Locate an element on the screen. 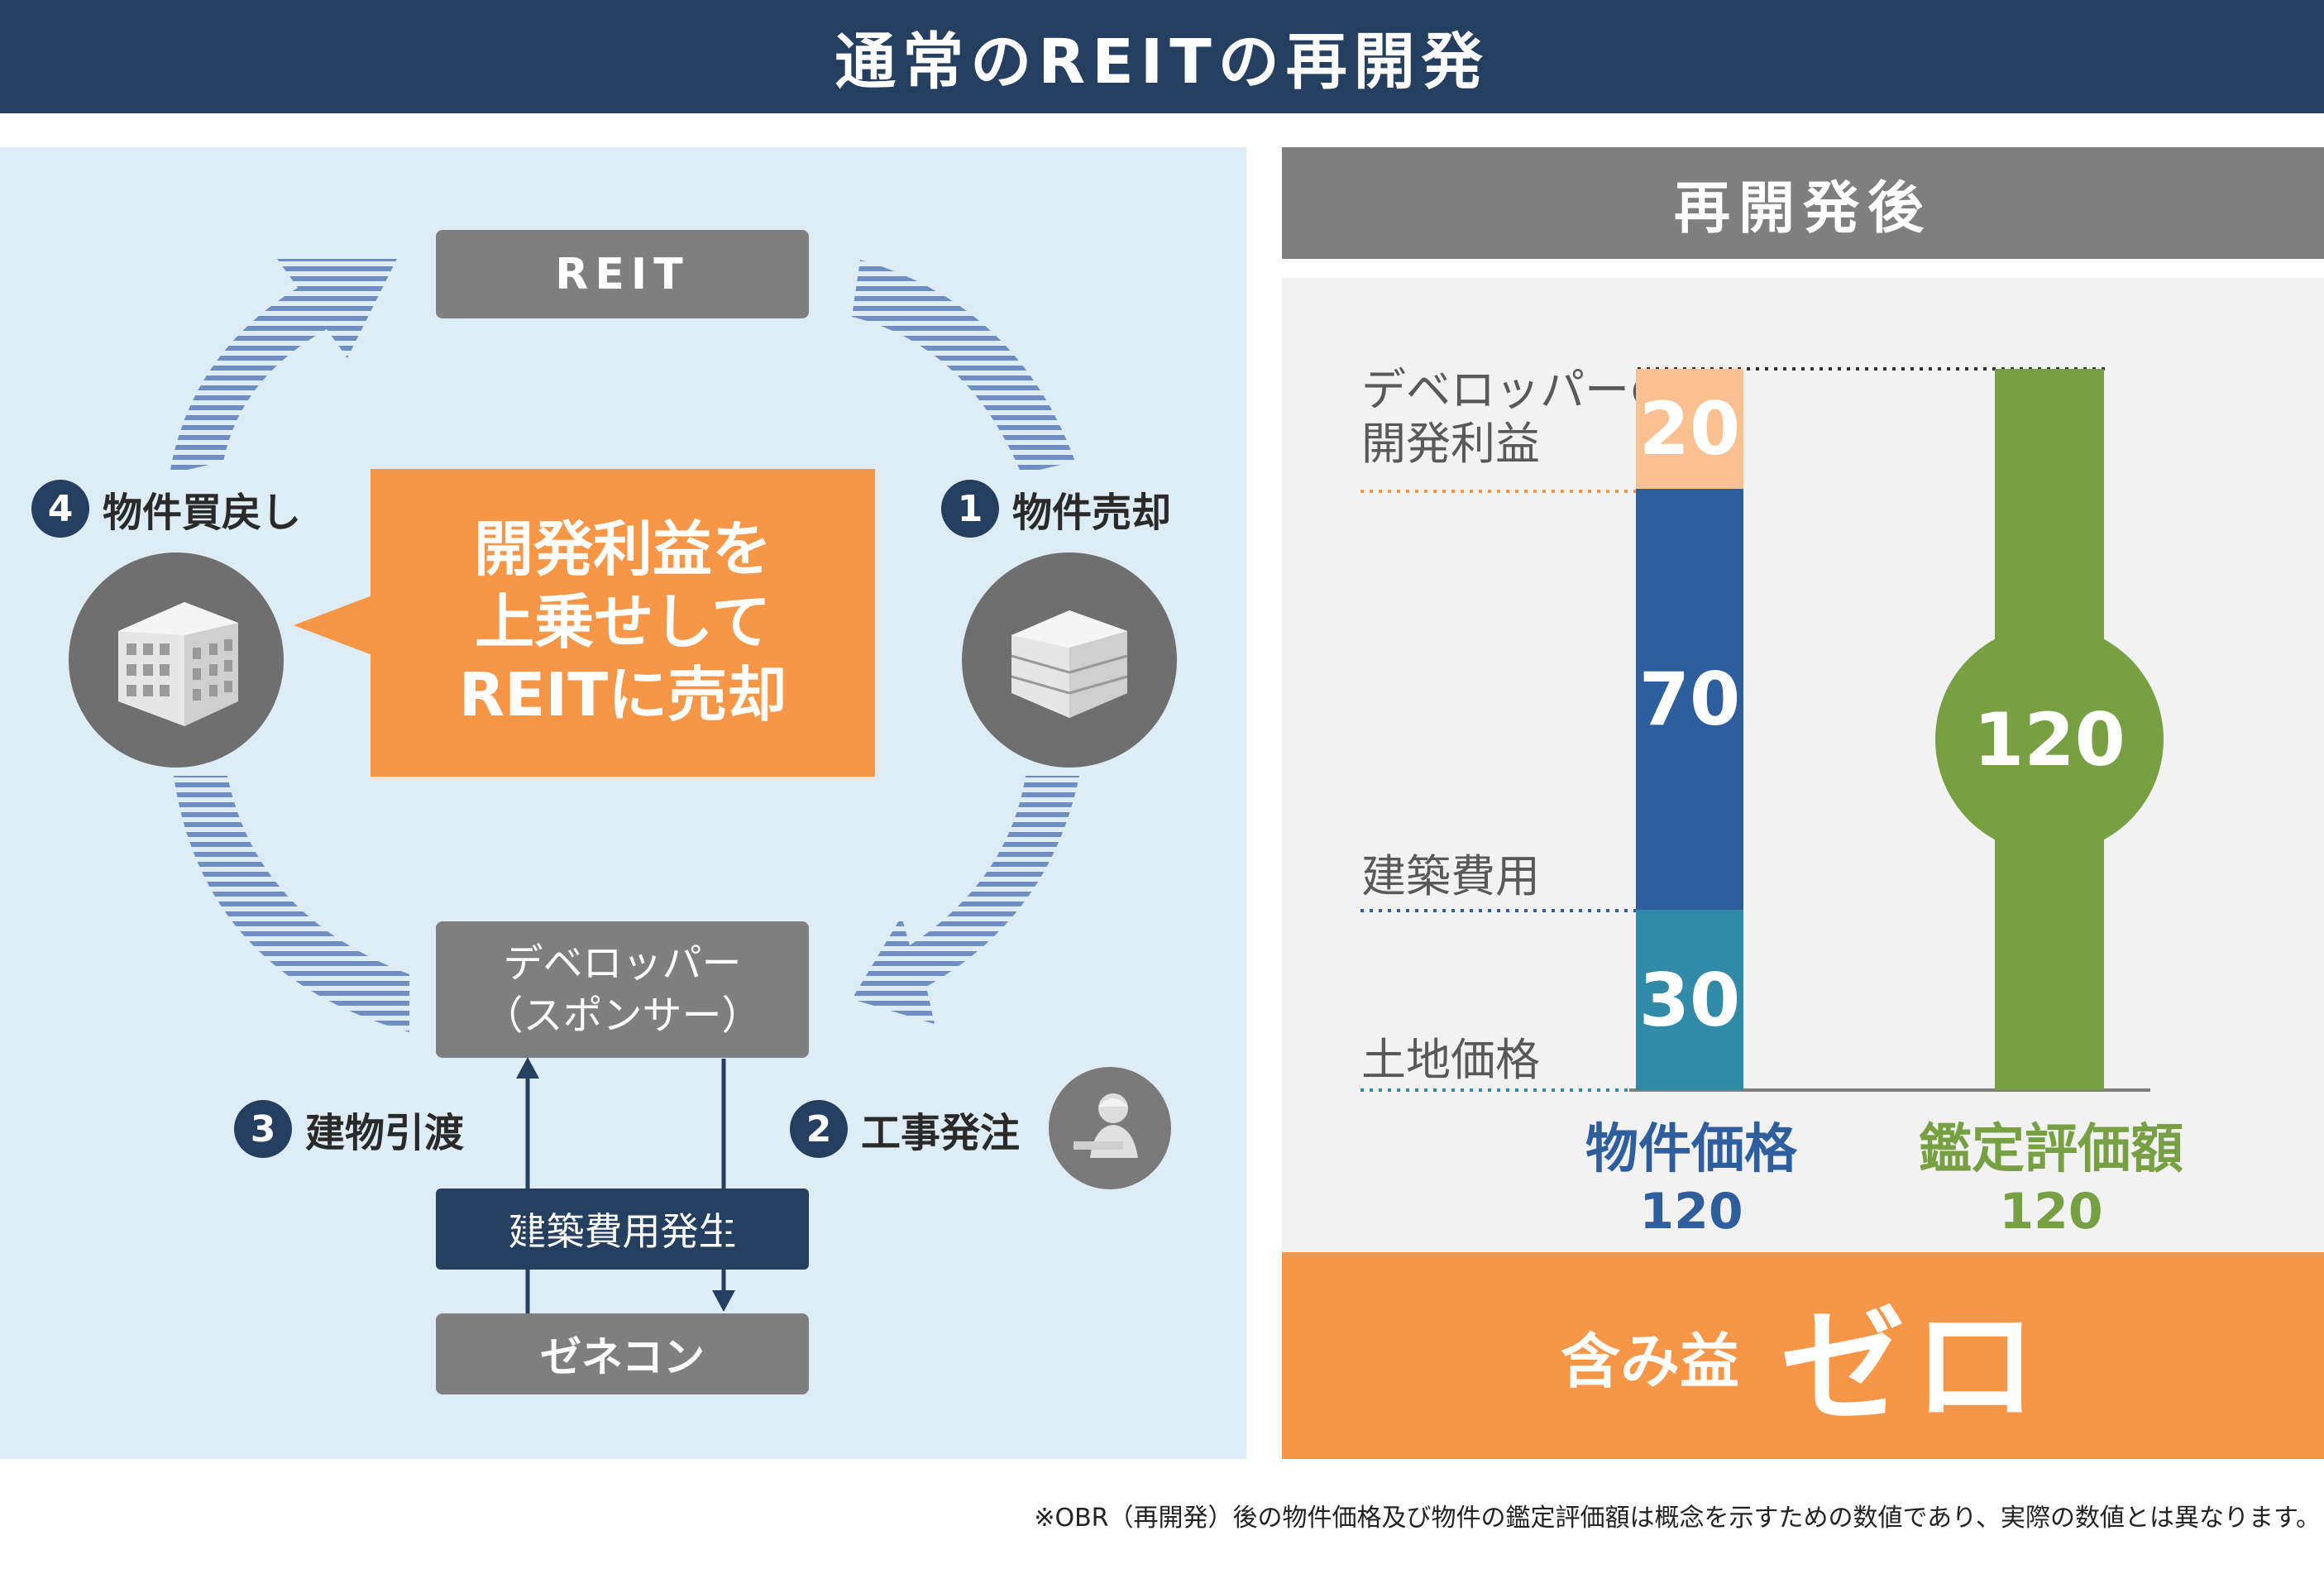 The width and height of the screenshot is (2324, 1588). step-4: 4 物件買戻し is located at coordinates (166, 509).